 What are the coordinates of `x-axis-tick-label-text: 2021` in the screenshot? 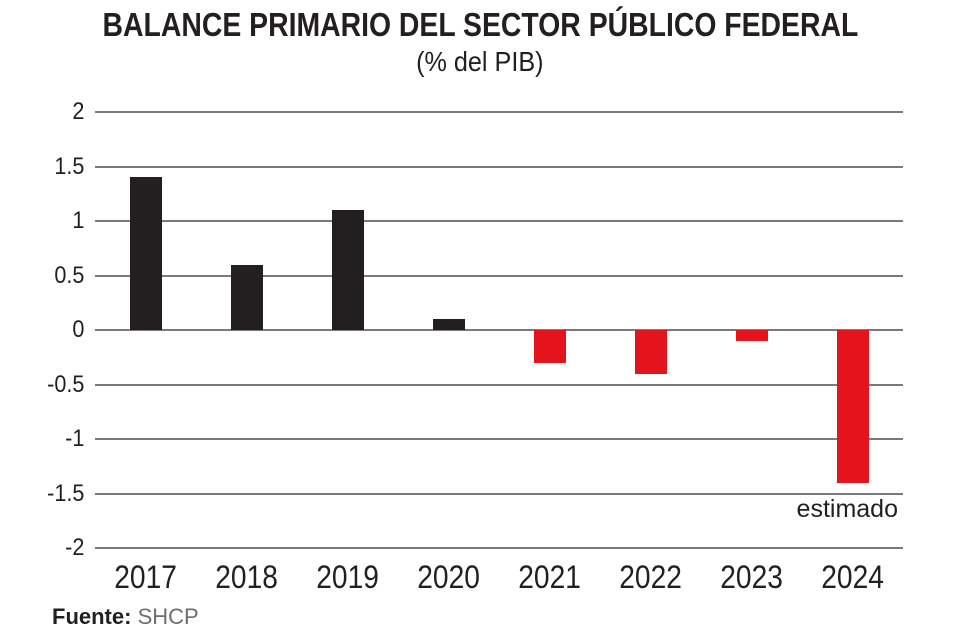 It's located at (550, 577).